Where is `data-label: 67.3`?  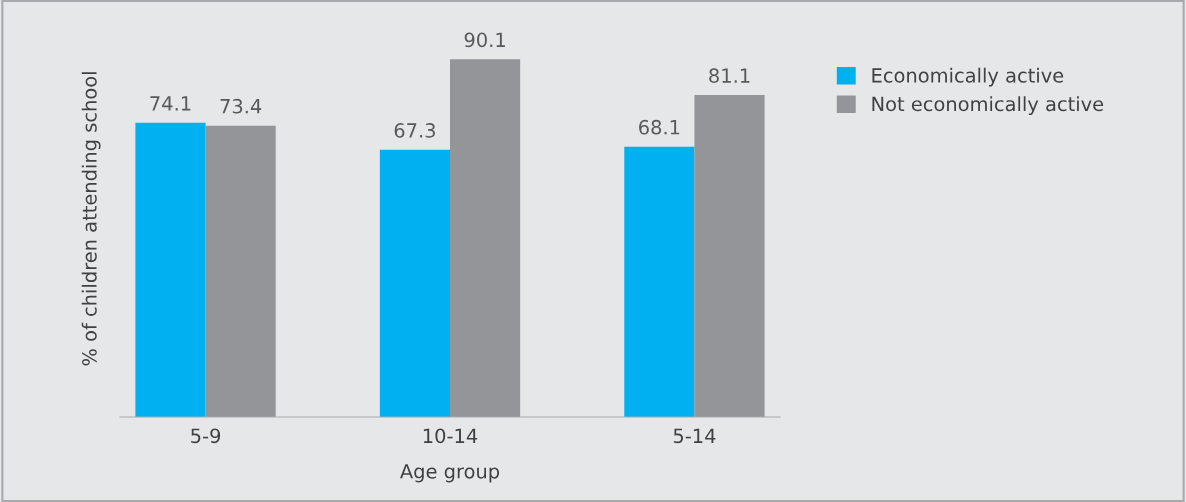 data-label: 67.3 is located at coordinates (415, 130).